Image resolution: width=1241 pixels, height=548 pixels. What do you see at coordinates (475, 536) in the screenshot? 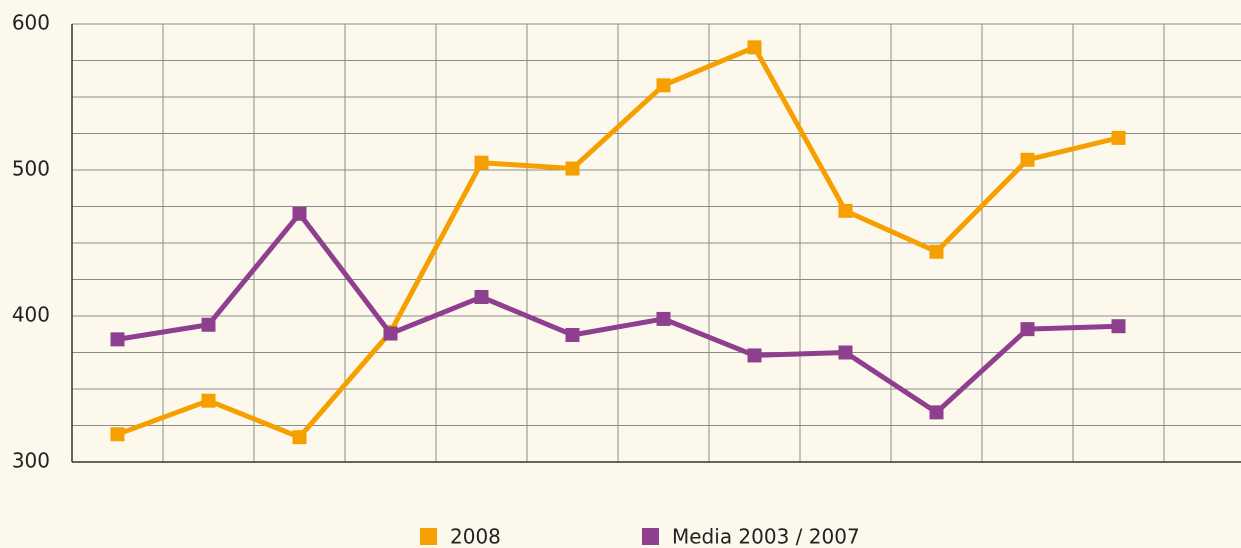
I see `legend-label: 2008` at bounding box center [475, 536].